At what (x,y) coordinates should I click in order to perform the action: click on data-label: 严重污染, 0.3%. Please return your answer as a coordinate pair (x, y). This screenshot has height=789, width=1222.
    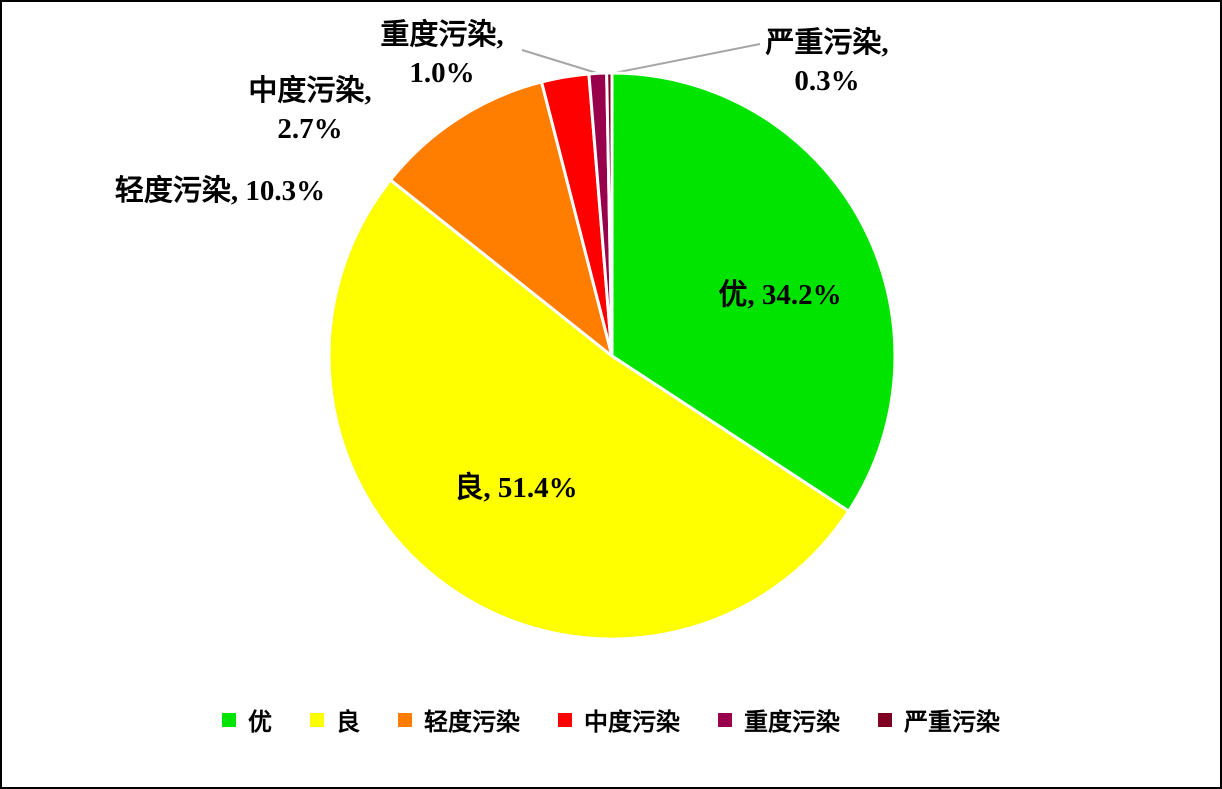
    Looking at the image, I should click on (827, 62).